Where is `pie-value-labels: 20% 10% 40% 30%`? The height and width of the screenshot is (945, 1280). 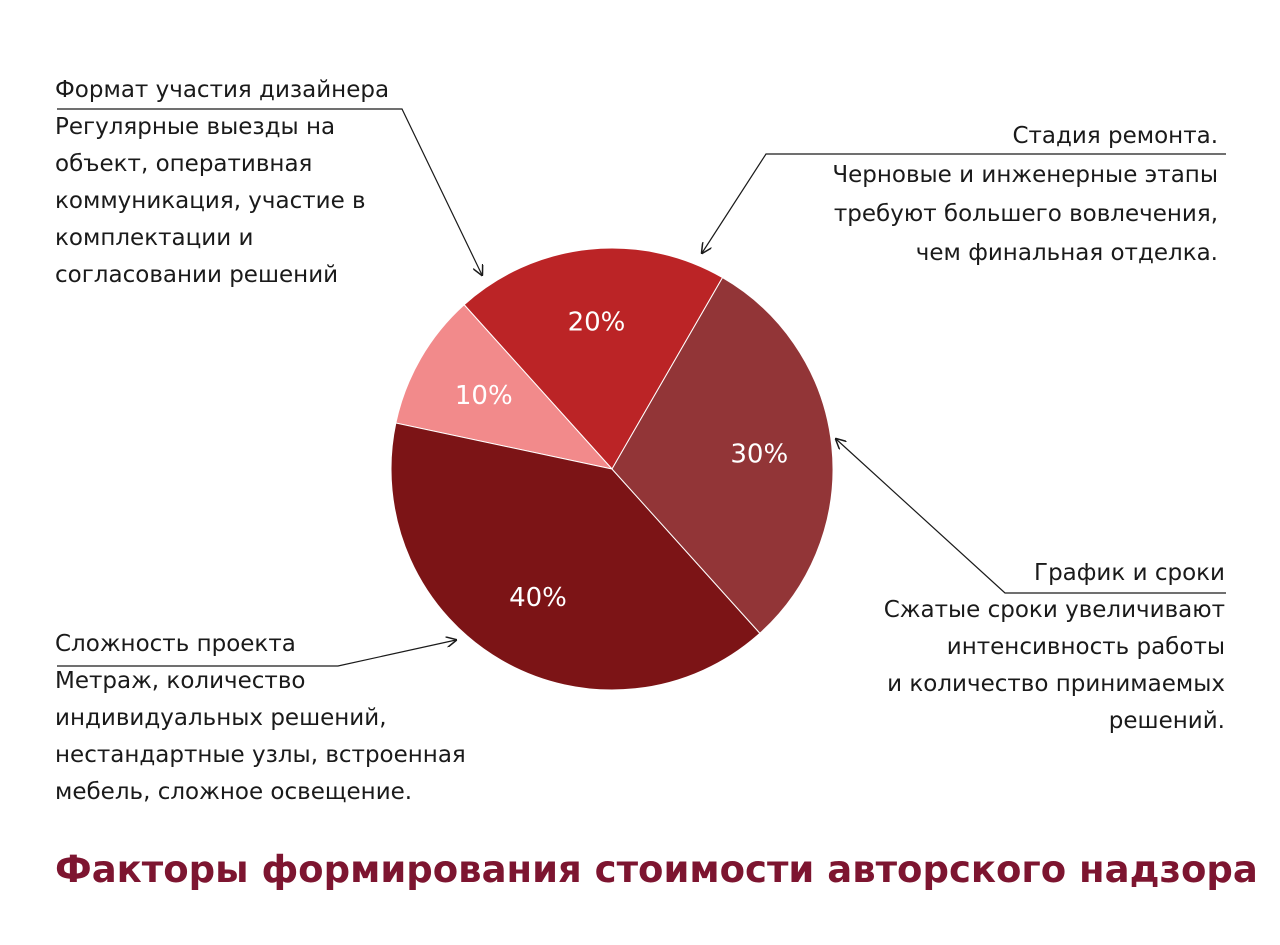
pie-value-labels: 20% 10% 40% 30% is located at coordinates (621, 461).